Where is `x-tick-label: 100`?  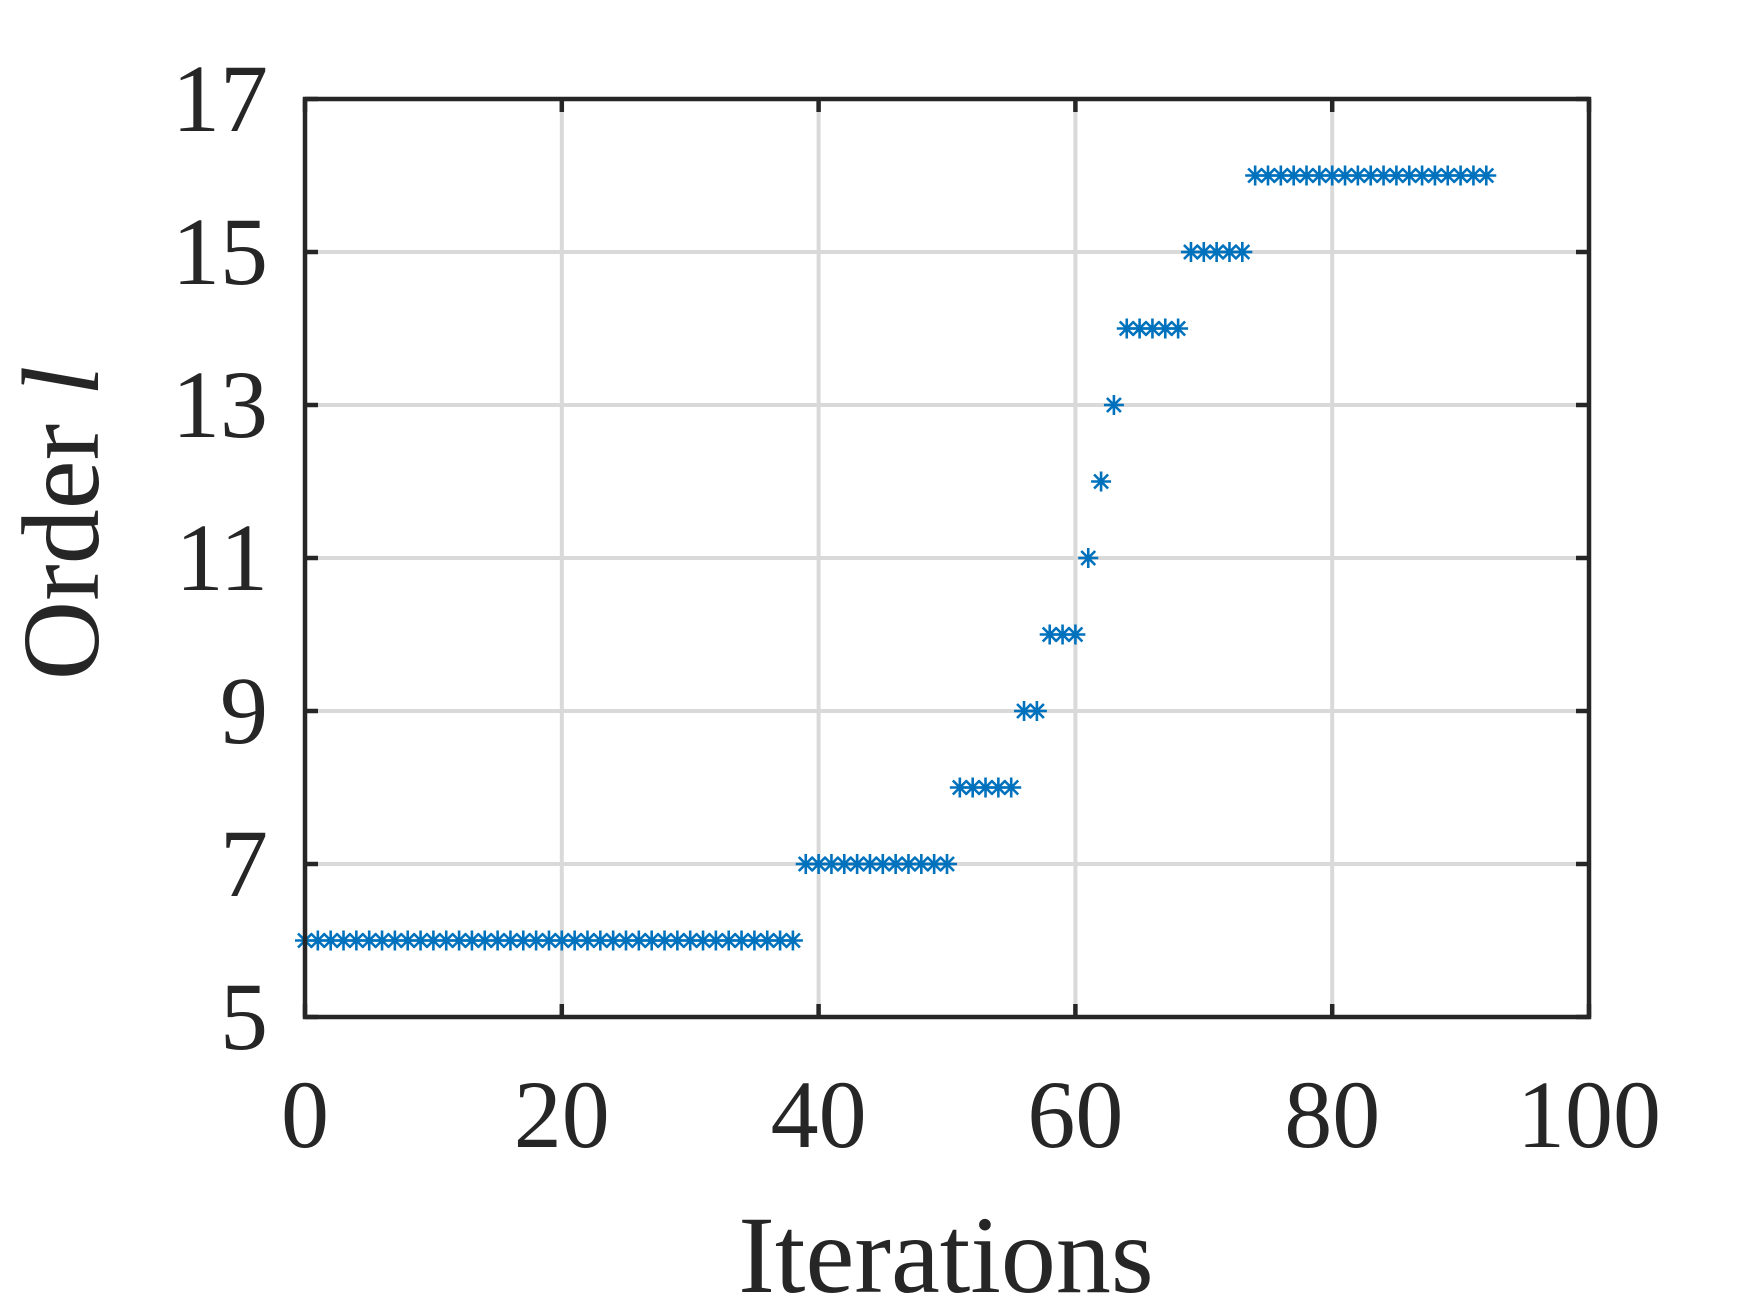 x-tick-label: 100 is located at coordinates (1589, 1114).